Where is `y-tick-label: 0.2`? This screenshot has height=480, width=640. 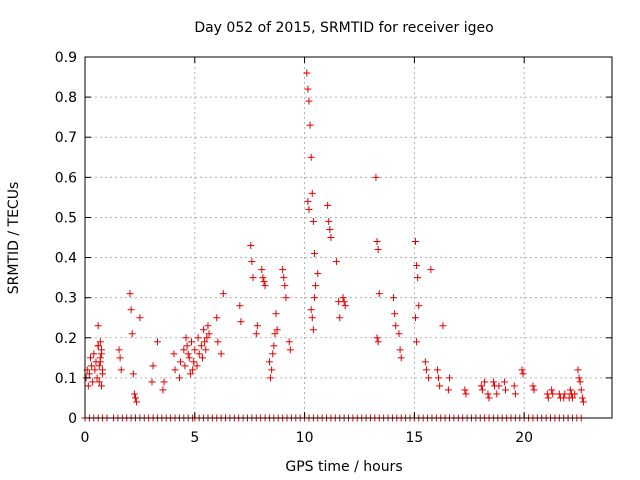
y-tick-label: 0.2 is located at coordinates (66, 339).